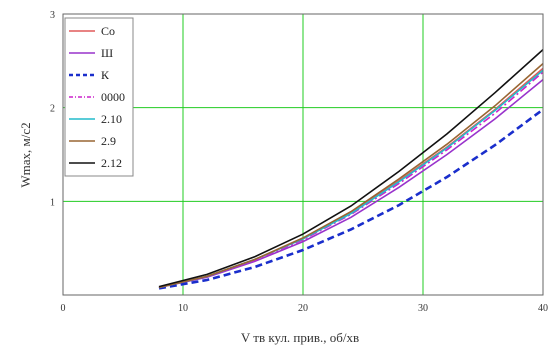  Describe the element at coordinates (113, 97) in the screenshot. I see `legend-label: 0000` at that location.